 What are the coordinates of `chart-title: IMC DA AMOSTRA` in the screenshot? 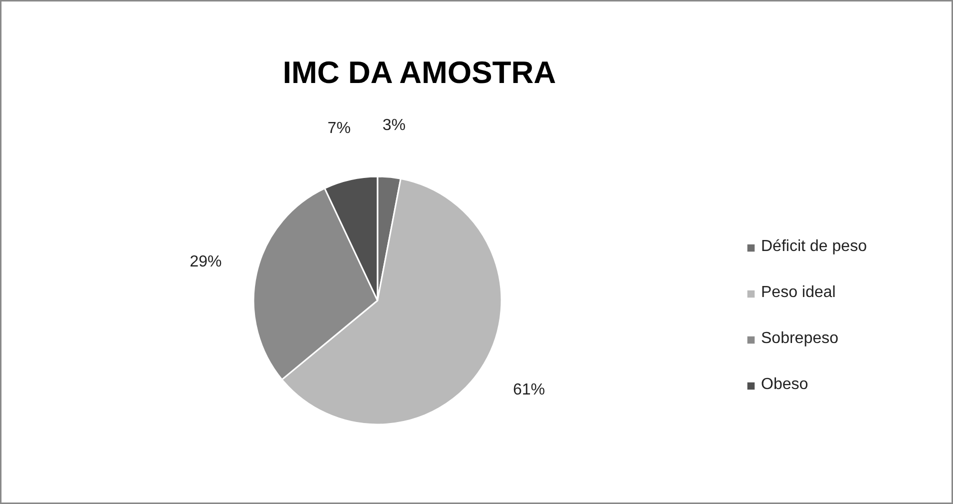 It's located at (419, 72).